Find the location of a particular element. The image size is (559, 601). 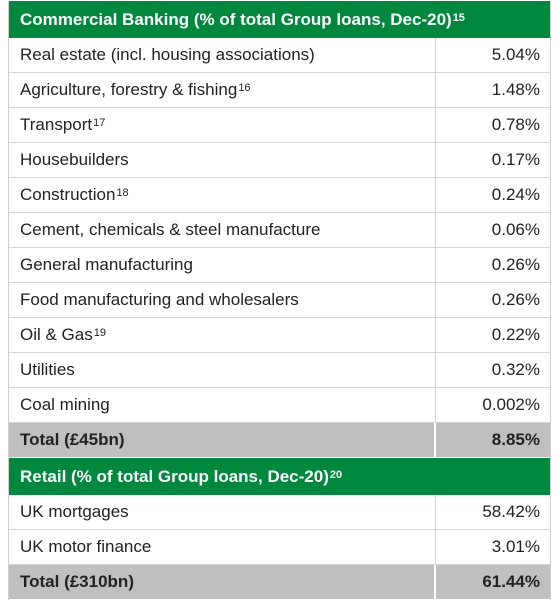

table-row: Transport 17 0.78% is located at coordinates (279, 125).